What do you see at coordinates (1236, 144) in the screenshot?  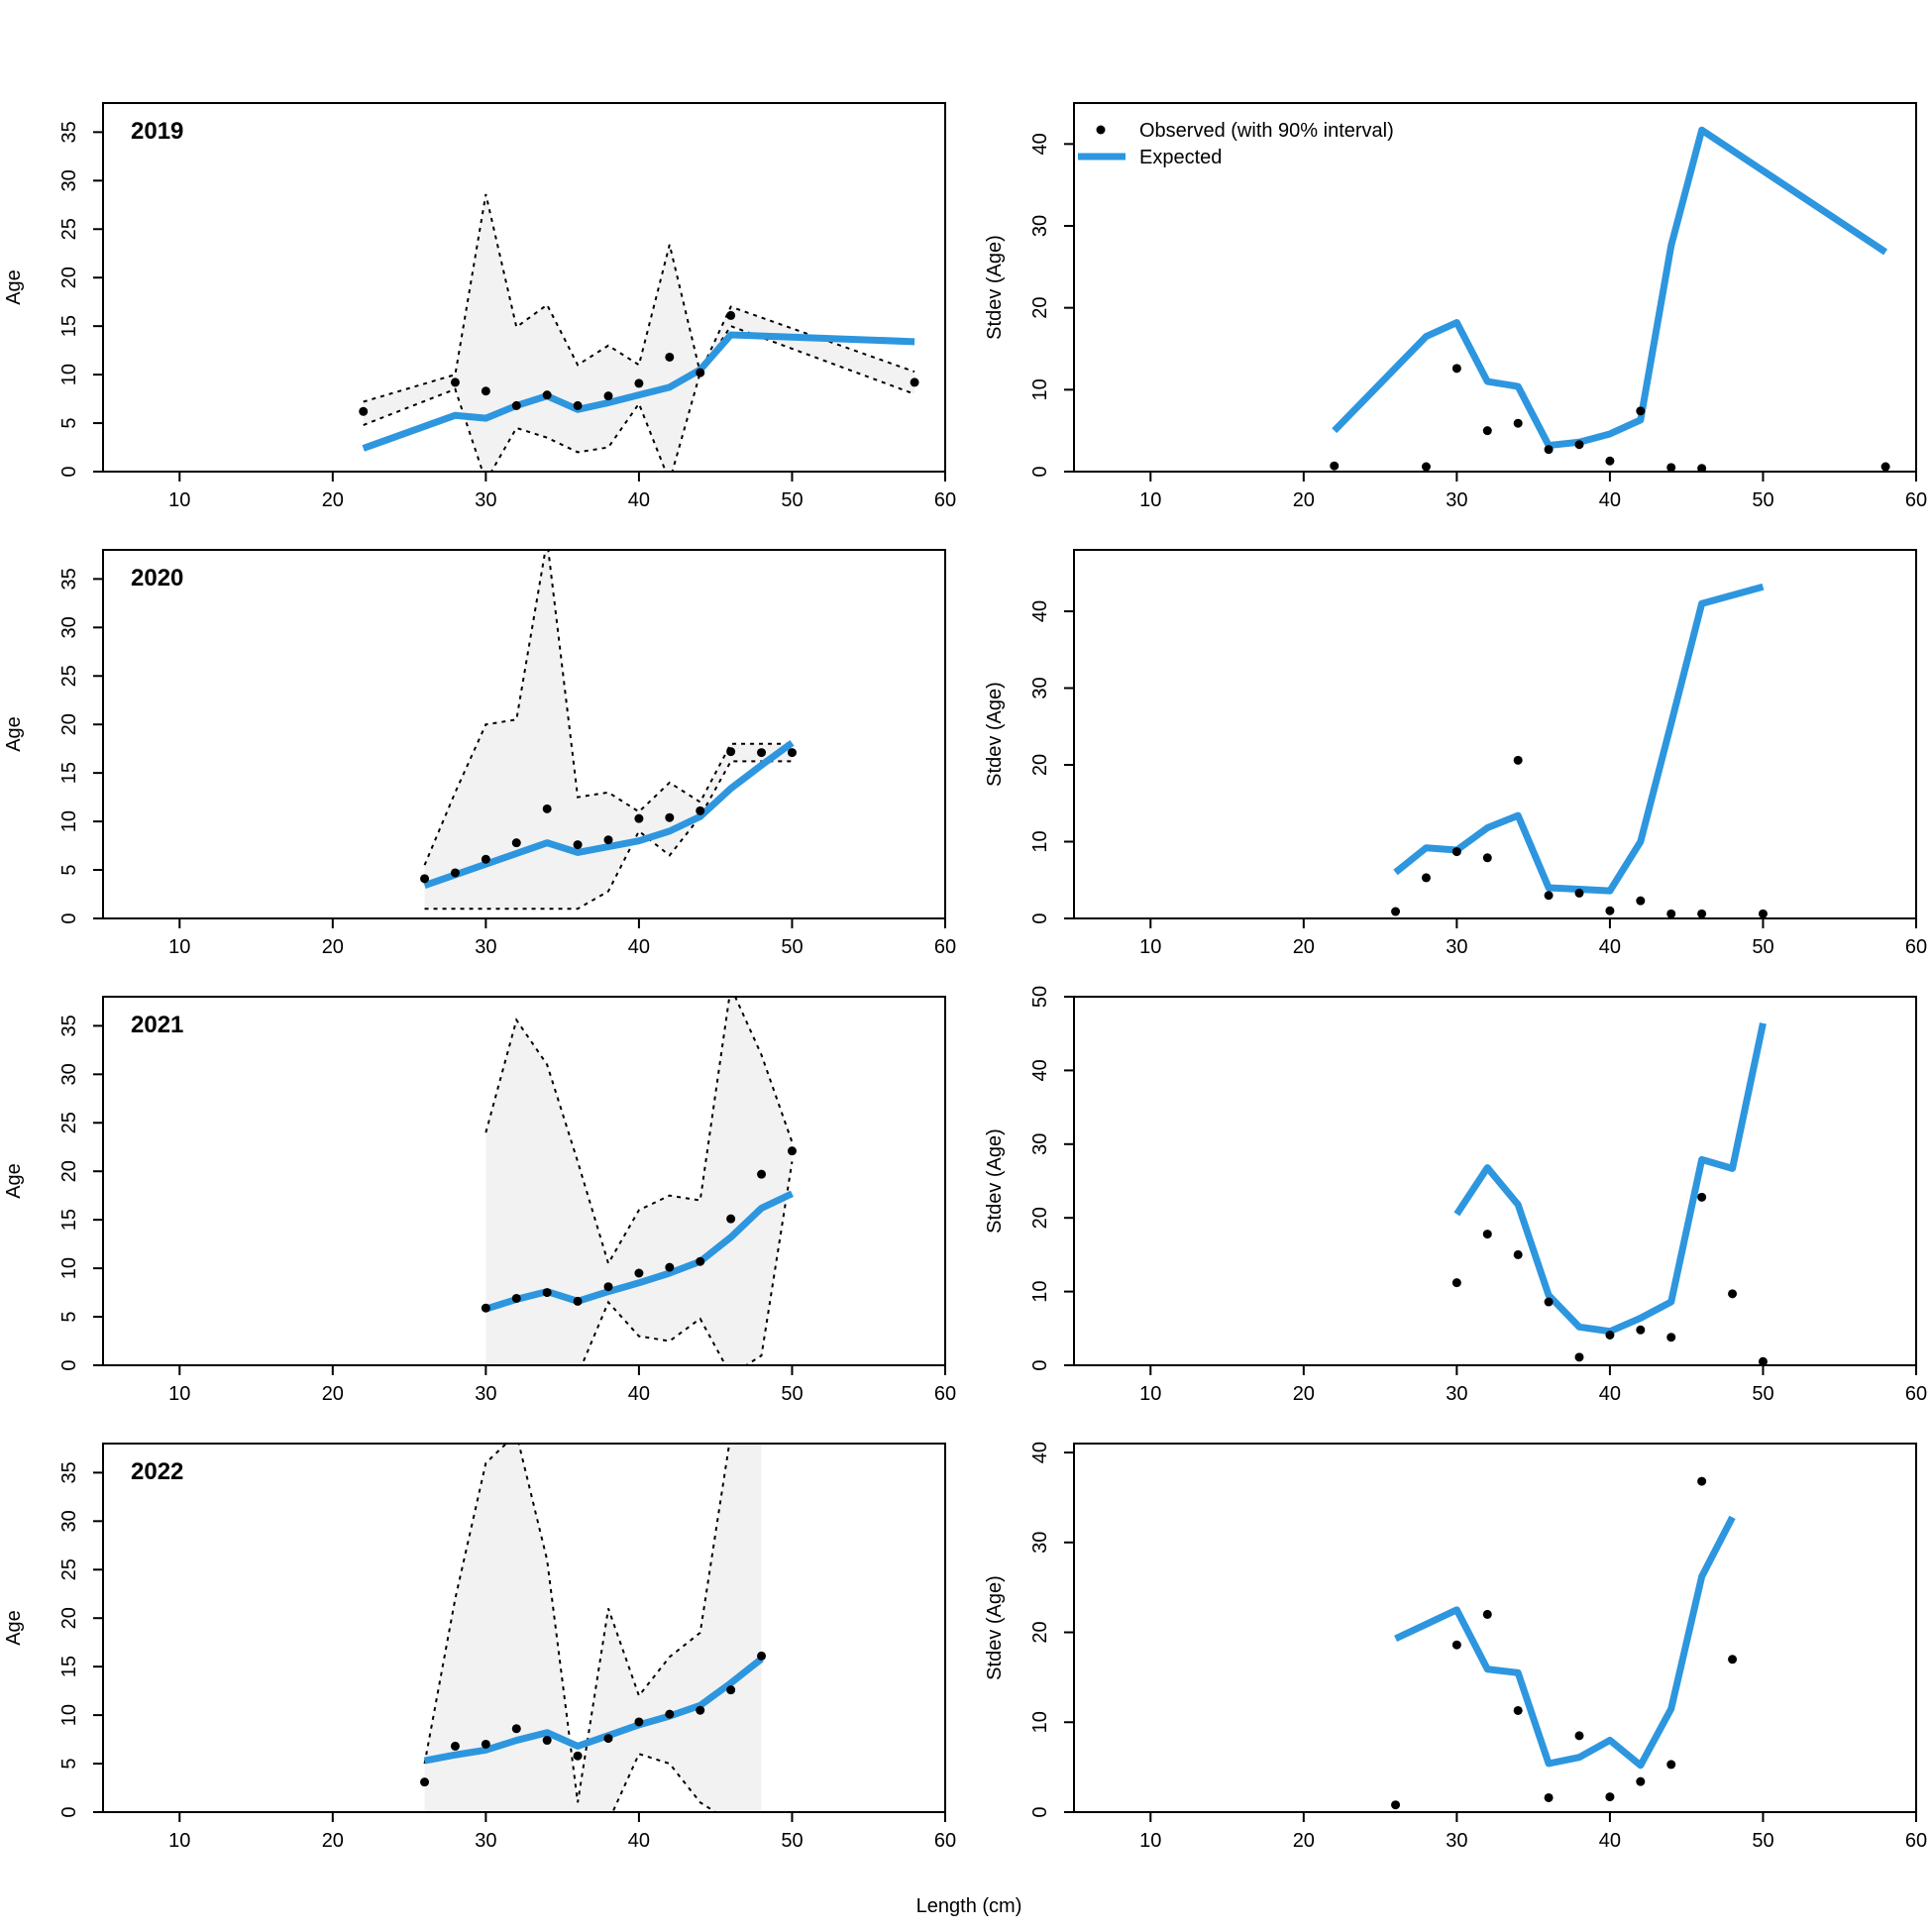 I see `legend: Observed (with 90% interval) Expected` at bounding box center [1236, 144].